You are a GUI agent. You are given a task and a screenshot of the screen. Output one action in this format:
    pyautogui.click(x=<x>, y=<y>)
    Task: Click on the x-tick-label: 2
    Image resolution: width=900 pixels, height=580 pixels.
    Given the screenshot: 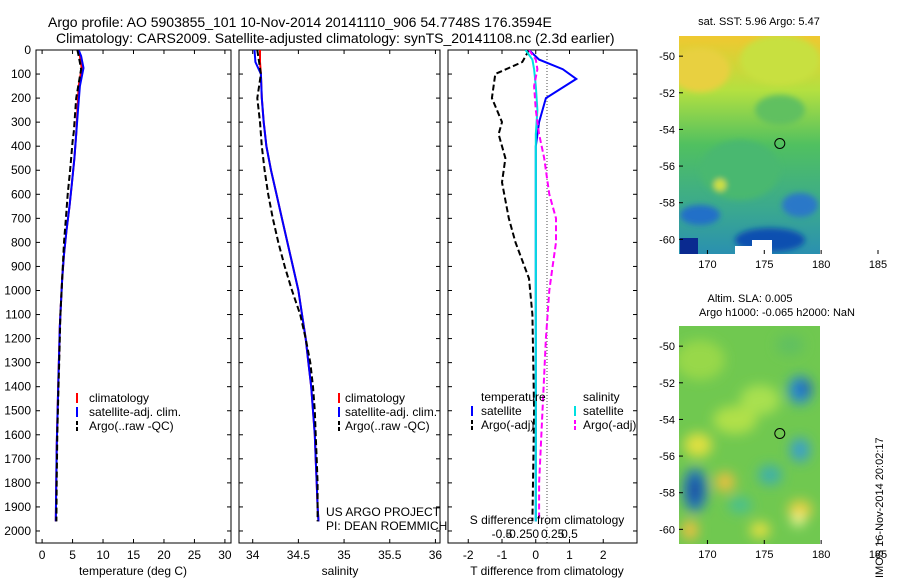 What is the action you would take?
    pyautogui.click(x=603, y=555)
    